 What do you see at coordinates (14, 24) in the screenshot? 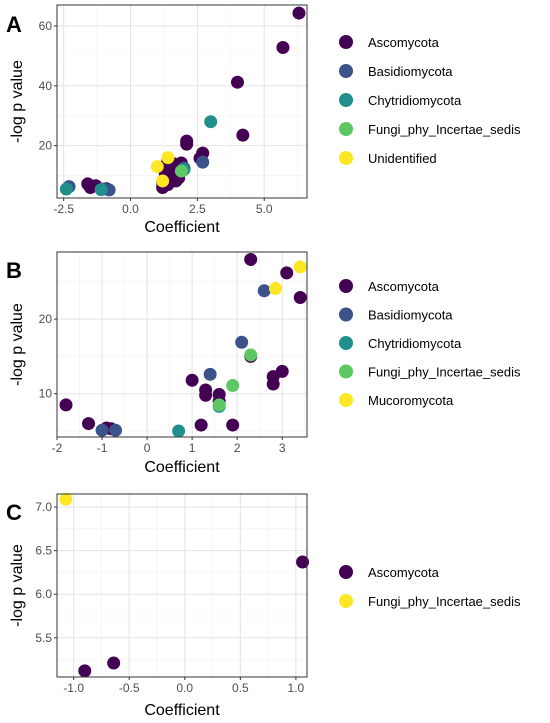
I see `panel-label: A` at bounding box center [14, 24].